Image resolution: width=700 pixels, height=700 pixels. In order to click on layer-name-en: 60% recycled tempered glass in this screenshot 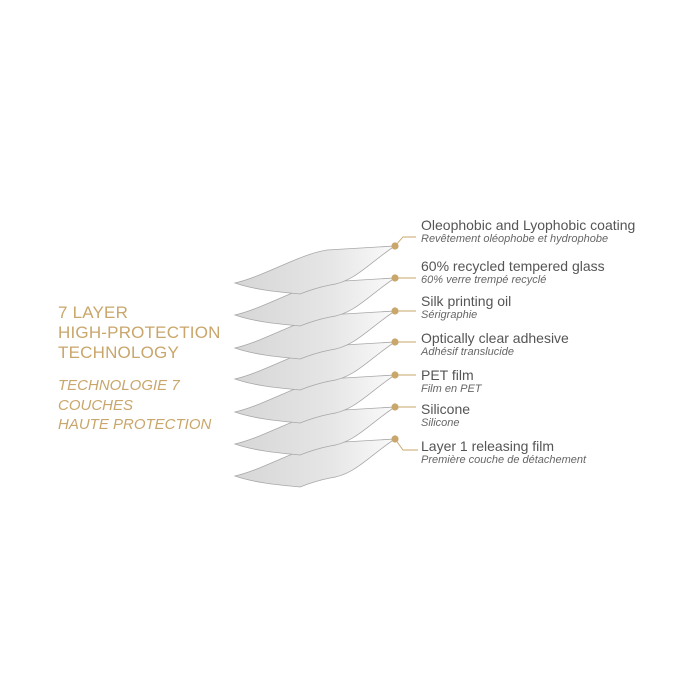, I will do `click(513, 266)`.